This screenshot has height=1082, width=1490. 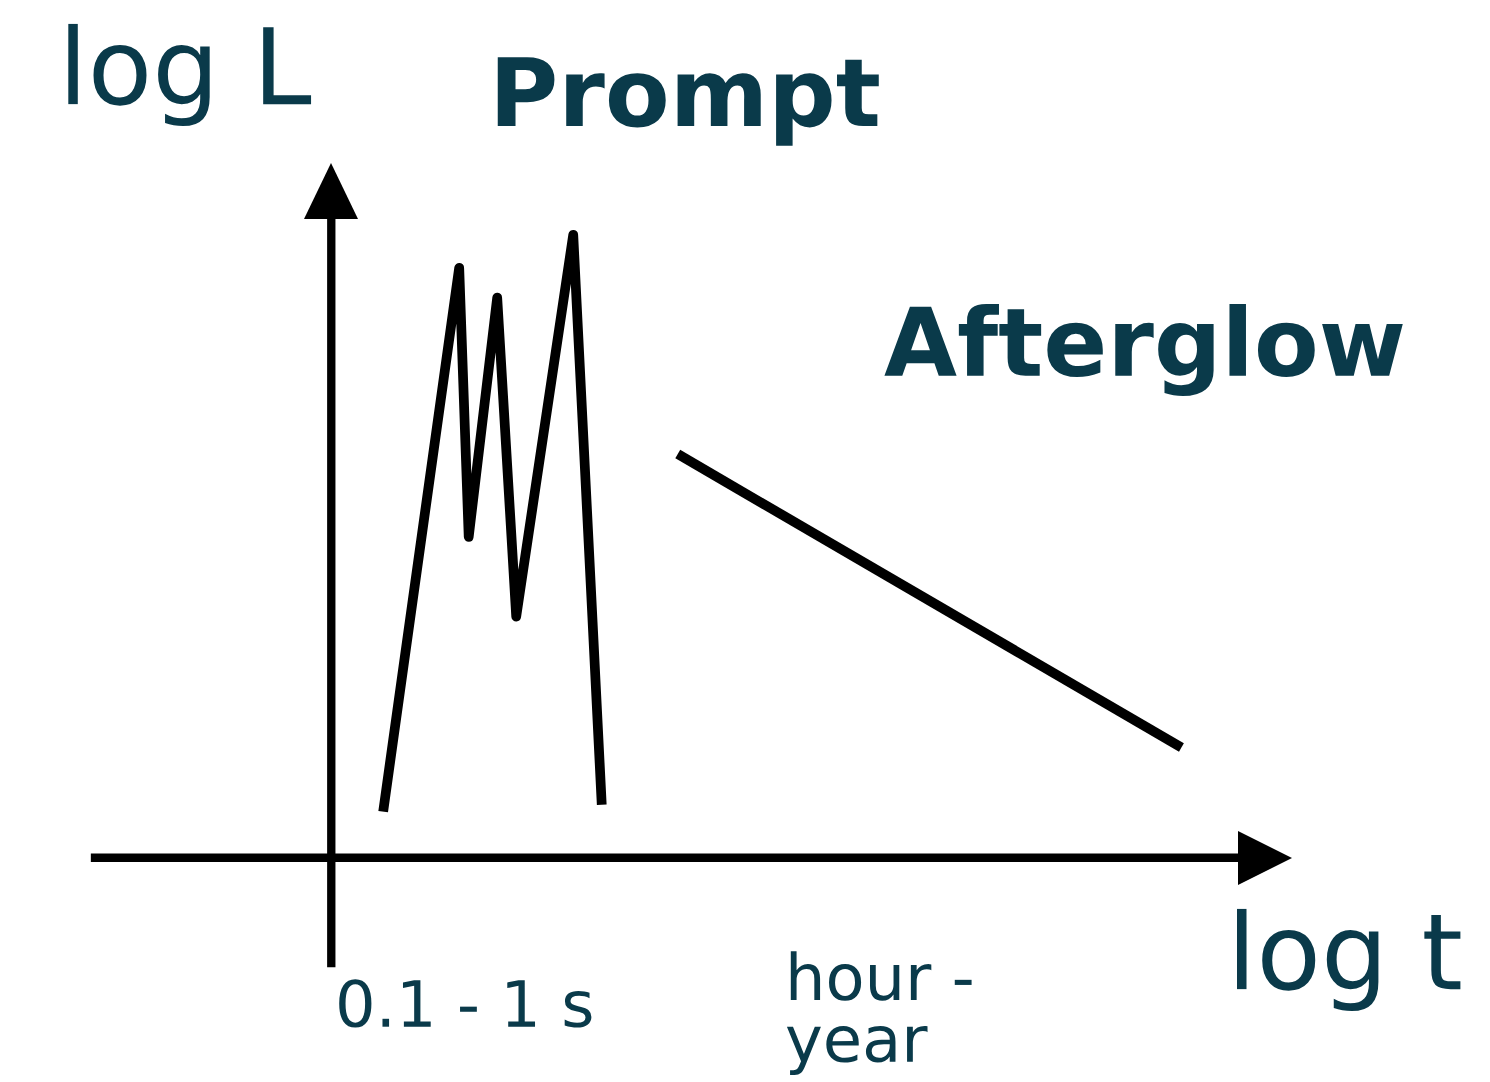 I want to click on text: 0.1 - 1 s, so click(x=465, y=1003).